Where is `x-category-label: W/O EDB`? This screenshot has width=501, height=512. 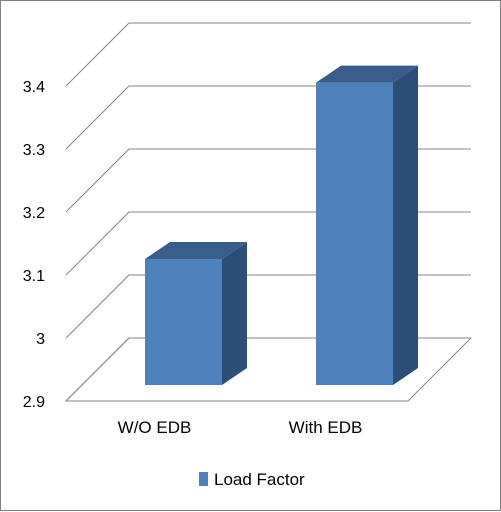 x-category-label: W/O EDB is located at coordinates (155, 427).